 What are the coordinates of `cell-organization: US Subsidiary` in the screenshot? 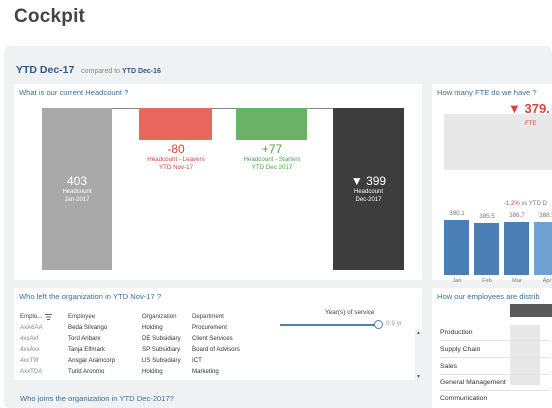 It's located at (161, 360).